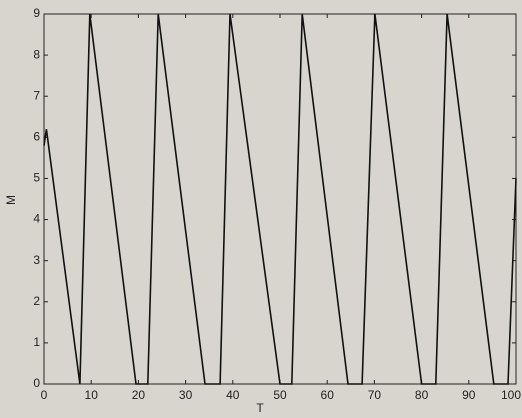 This screenshot has height=418, width=522. What do you see at coordinates (260, 408) in the screenshot?
I see `x-axis-label: T` at bounding box center [260, 408].